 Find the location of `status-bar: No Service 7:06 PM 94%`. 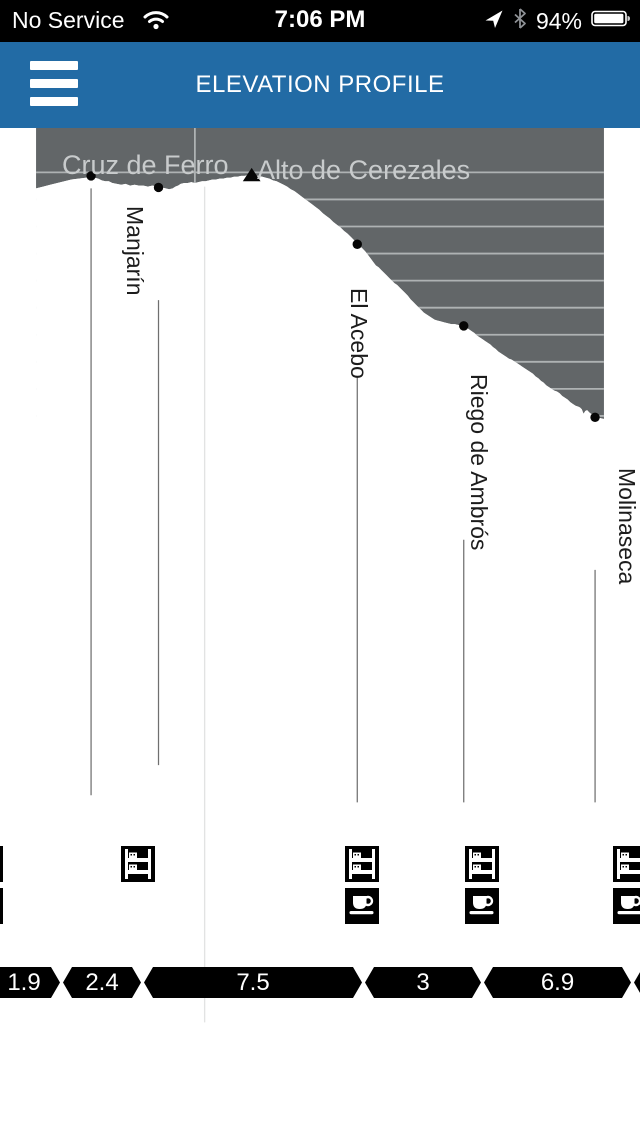

status-bar: No Service 7:06 PM 94% is located at coordinates (320, 21).